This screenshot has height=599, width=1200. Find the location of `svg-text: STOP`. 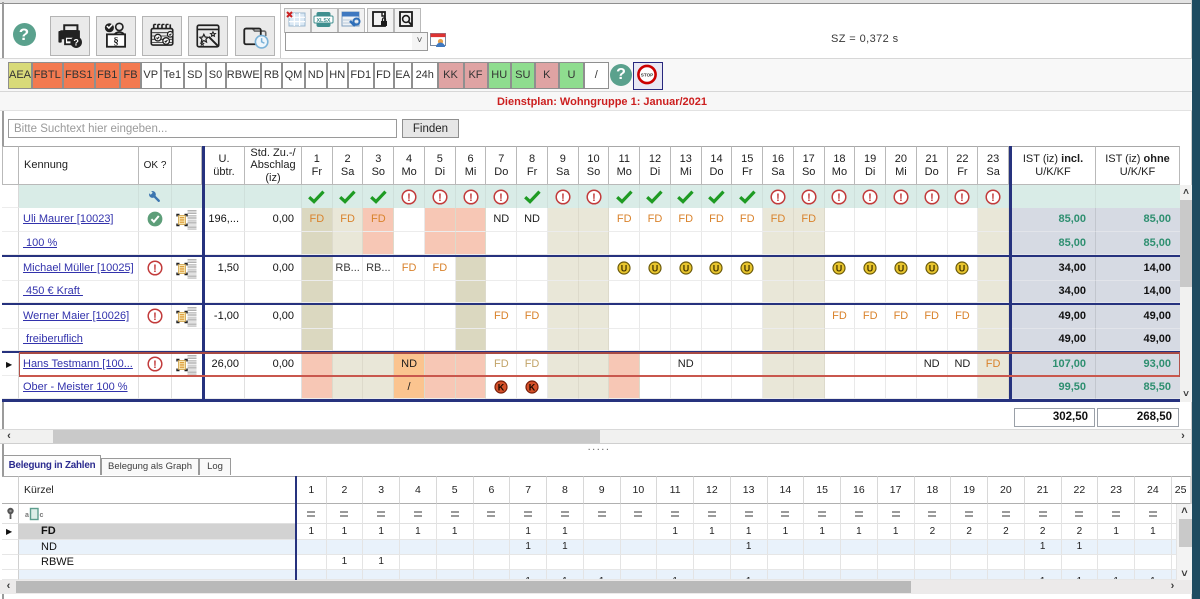

svg-text: STOP is located at coordinates (647, 75).